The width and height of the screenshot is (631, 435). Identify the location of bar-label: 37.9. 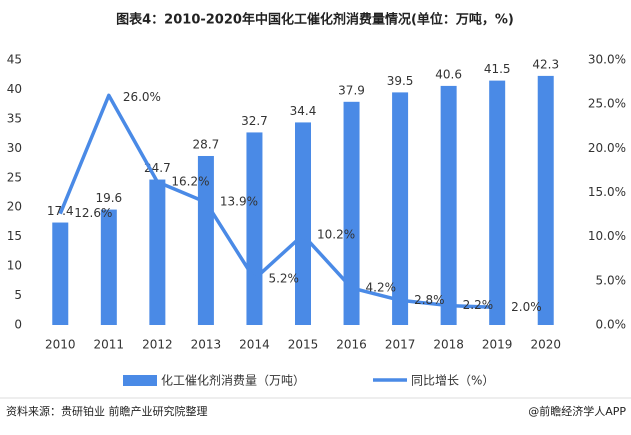
(351, 90).